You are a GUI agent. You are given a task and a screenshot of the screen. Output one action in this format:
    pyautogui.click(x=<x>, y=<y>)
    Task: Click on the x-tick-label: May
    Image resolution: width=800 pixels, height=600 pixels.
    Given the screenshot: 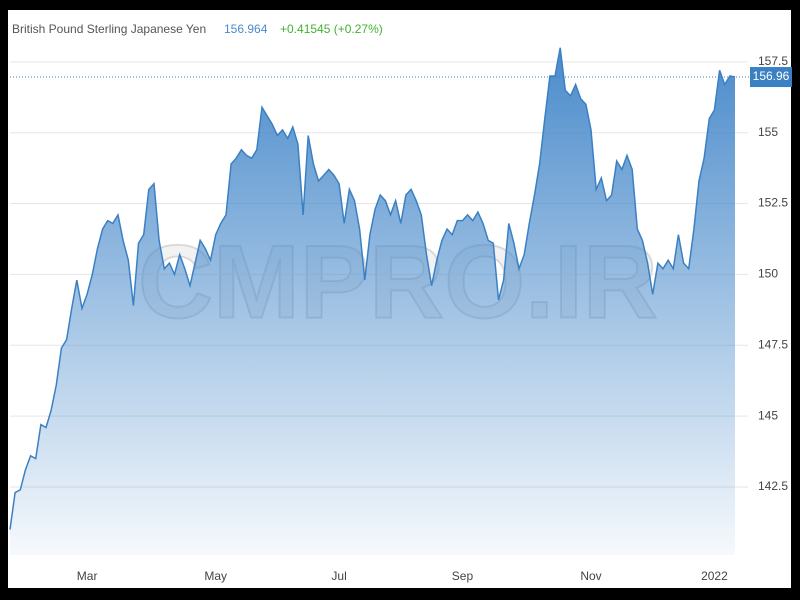 What is the action you would take?
    pyautogui.click(x=215, y=576)
    